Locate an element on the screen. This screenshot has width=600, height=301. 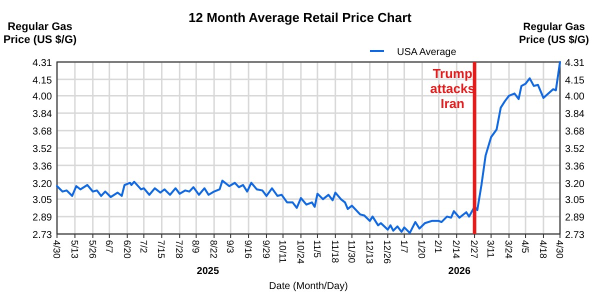
y-tick-label: 3.84 is located at coordinates (42, 114).